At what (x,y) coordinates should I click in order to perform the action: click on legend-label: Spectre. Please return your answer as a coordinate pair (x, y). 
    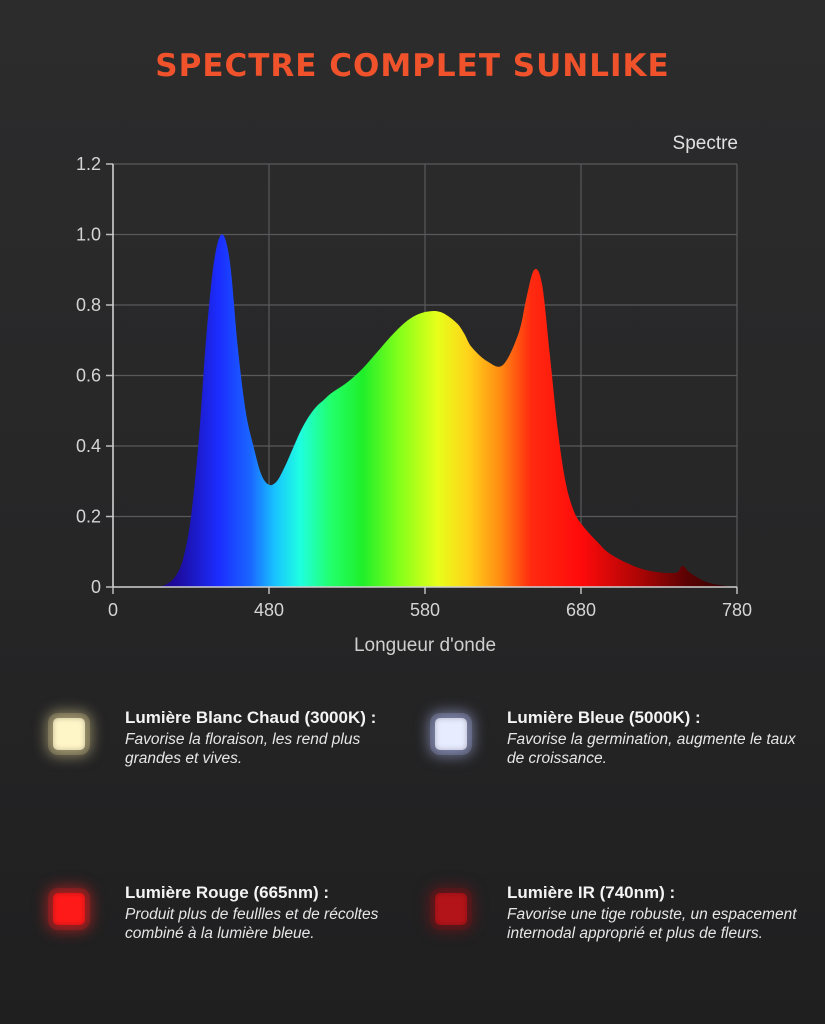
    Looking at the image, I should click on (705, 143).